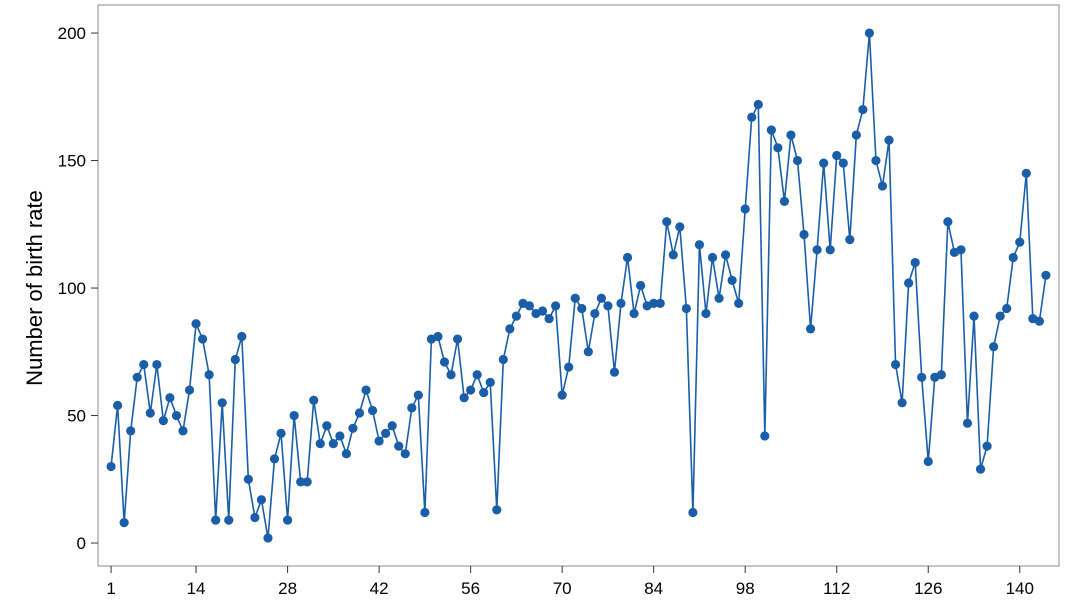 This screenshot has height=606, width=1065. What do you see at coordinates (562, 588) in the screenshot?
I see `x-tick-label: 70` at bounding box center [562, 588].